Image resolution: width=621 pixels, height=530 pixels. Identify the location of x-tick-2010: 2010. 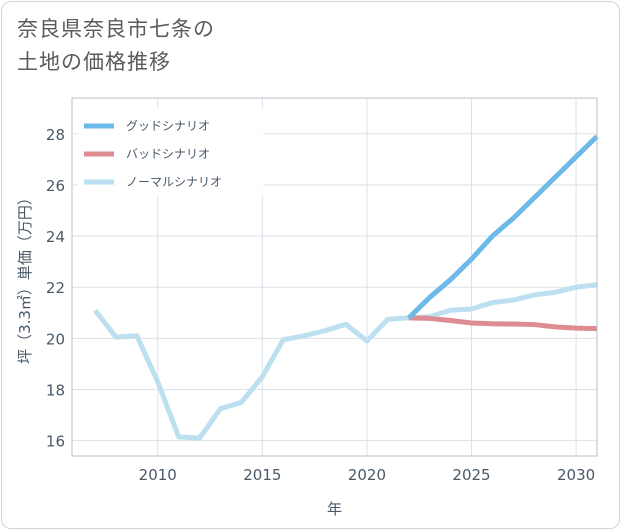
(158, 475).